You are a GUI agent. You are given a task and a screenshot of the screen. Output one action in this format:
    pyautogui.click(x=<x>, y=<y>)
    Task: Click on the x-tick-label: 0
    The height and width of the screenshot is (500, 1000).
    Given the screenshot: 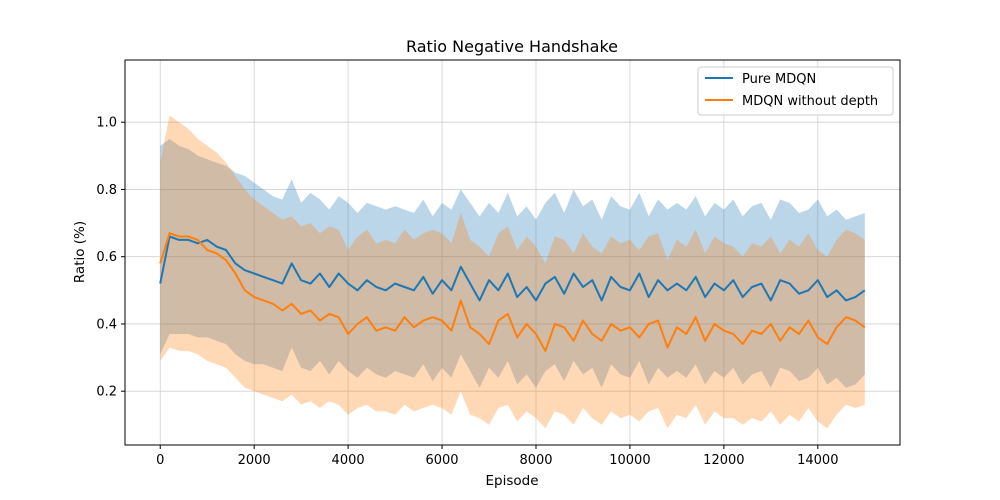 What is the action you would take?
    pyautogui.click(x=160, y=460)
    